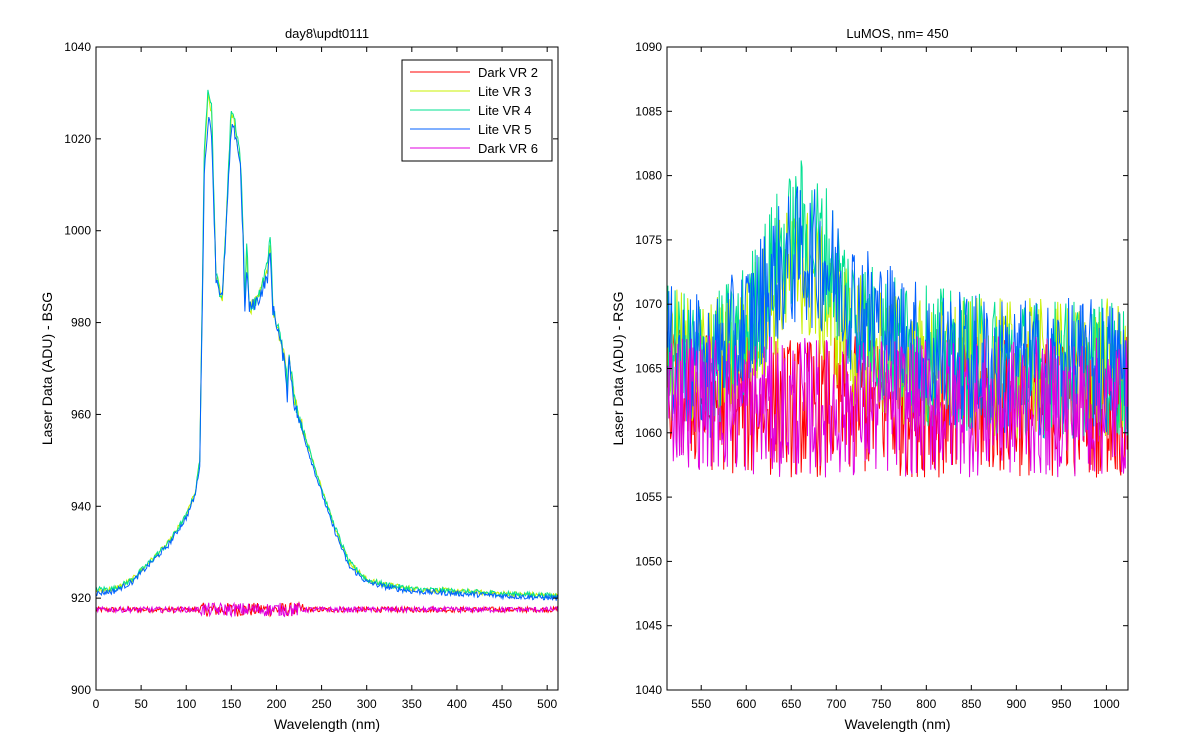 The width and height of the screenshot is (1200, 750). I want to click on x-tick-label: 150, so click(231, 704).